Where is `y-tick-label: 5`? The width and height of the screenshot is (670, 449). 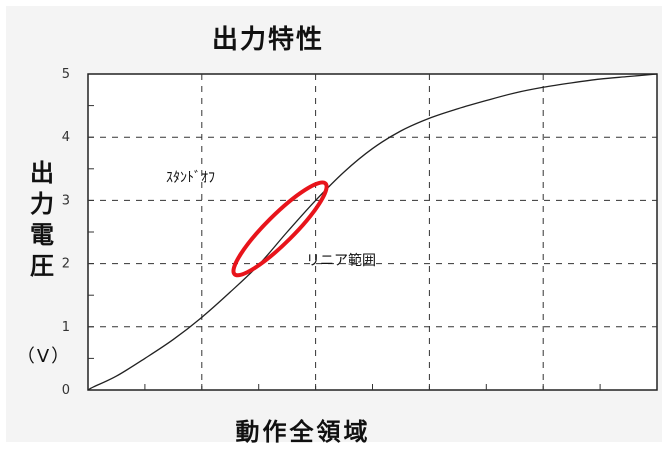 y-tick-label: 5 is located at coordinates (66, 74).